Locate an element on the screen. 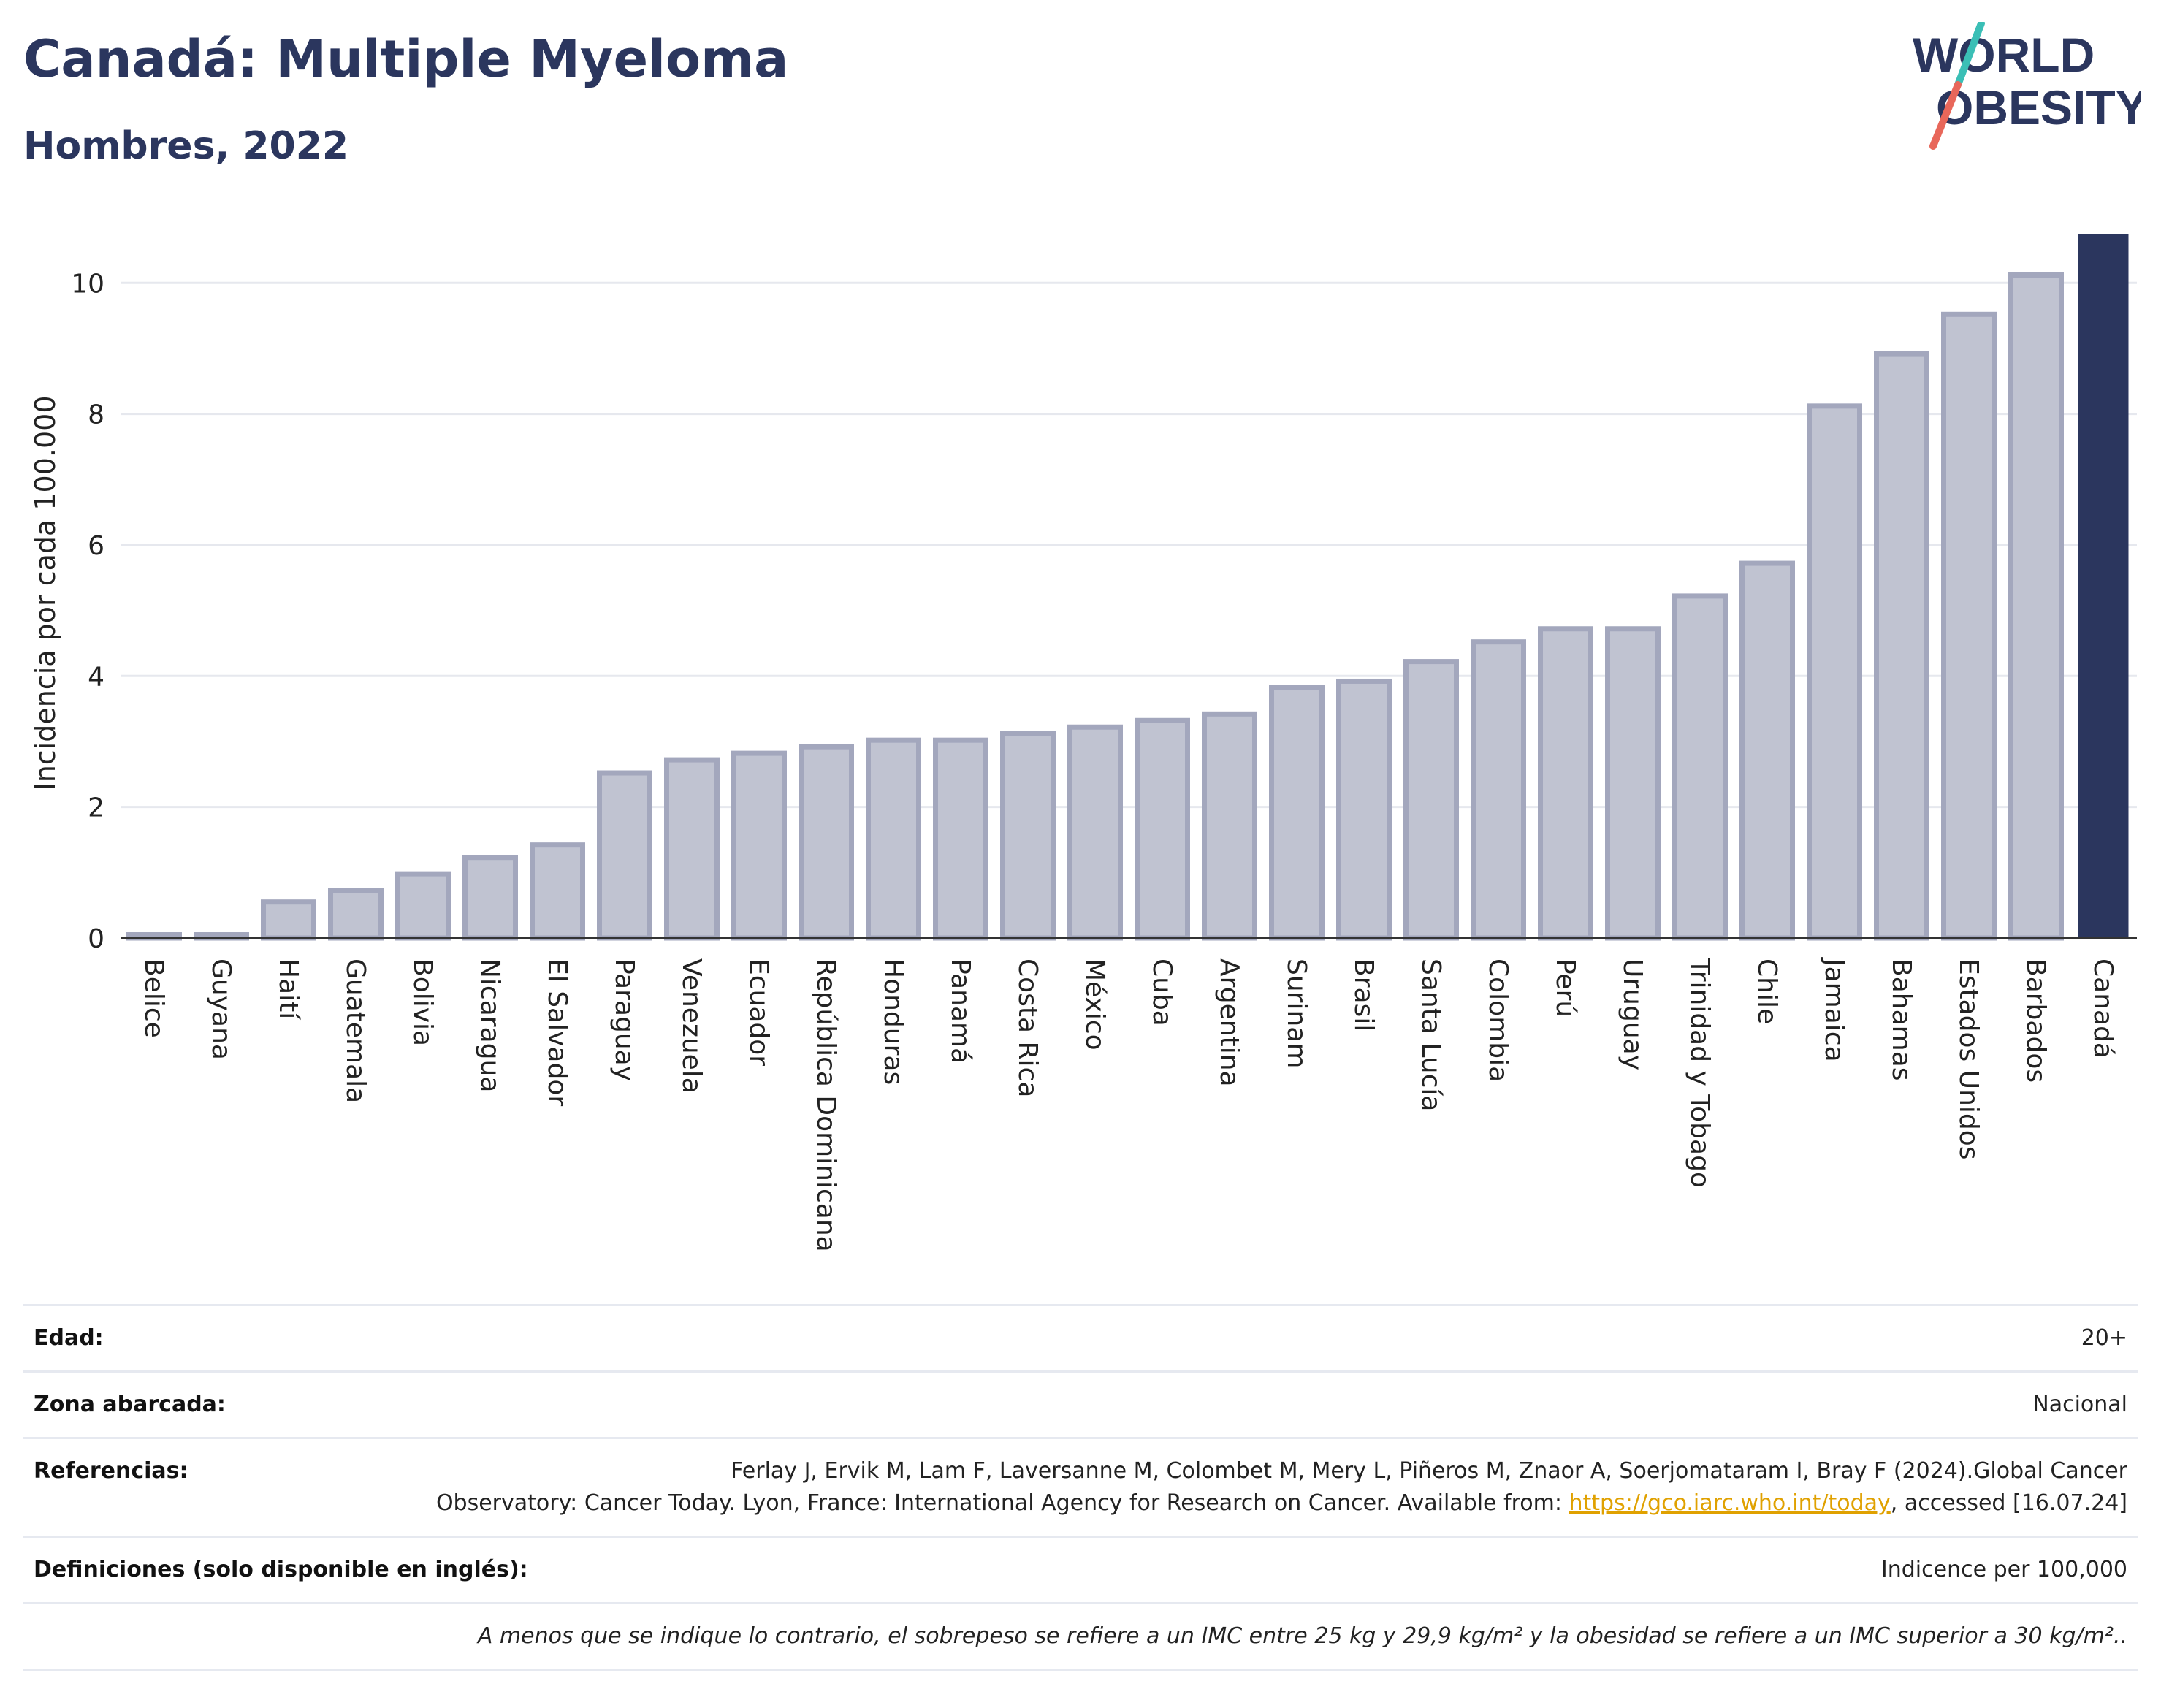 The height and width of the screenshot is (1708, 2161). page-subtitle: Hombres, 2022 is located at coordinates (186, 146).